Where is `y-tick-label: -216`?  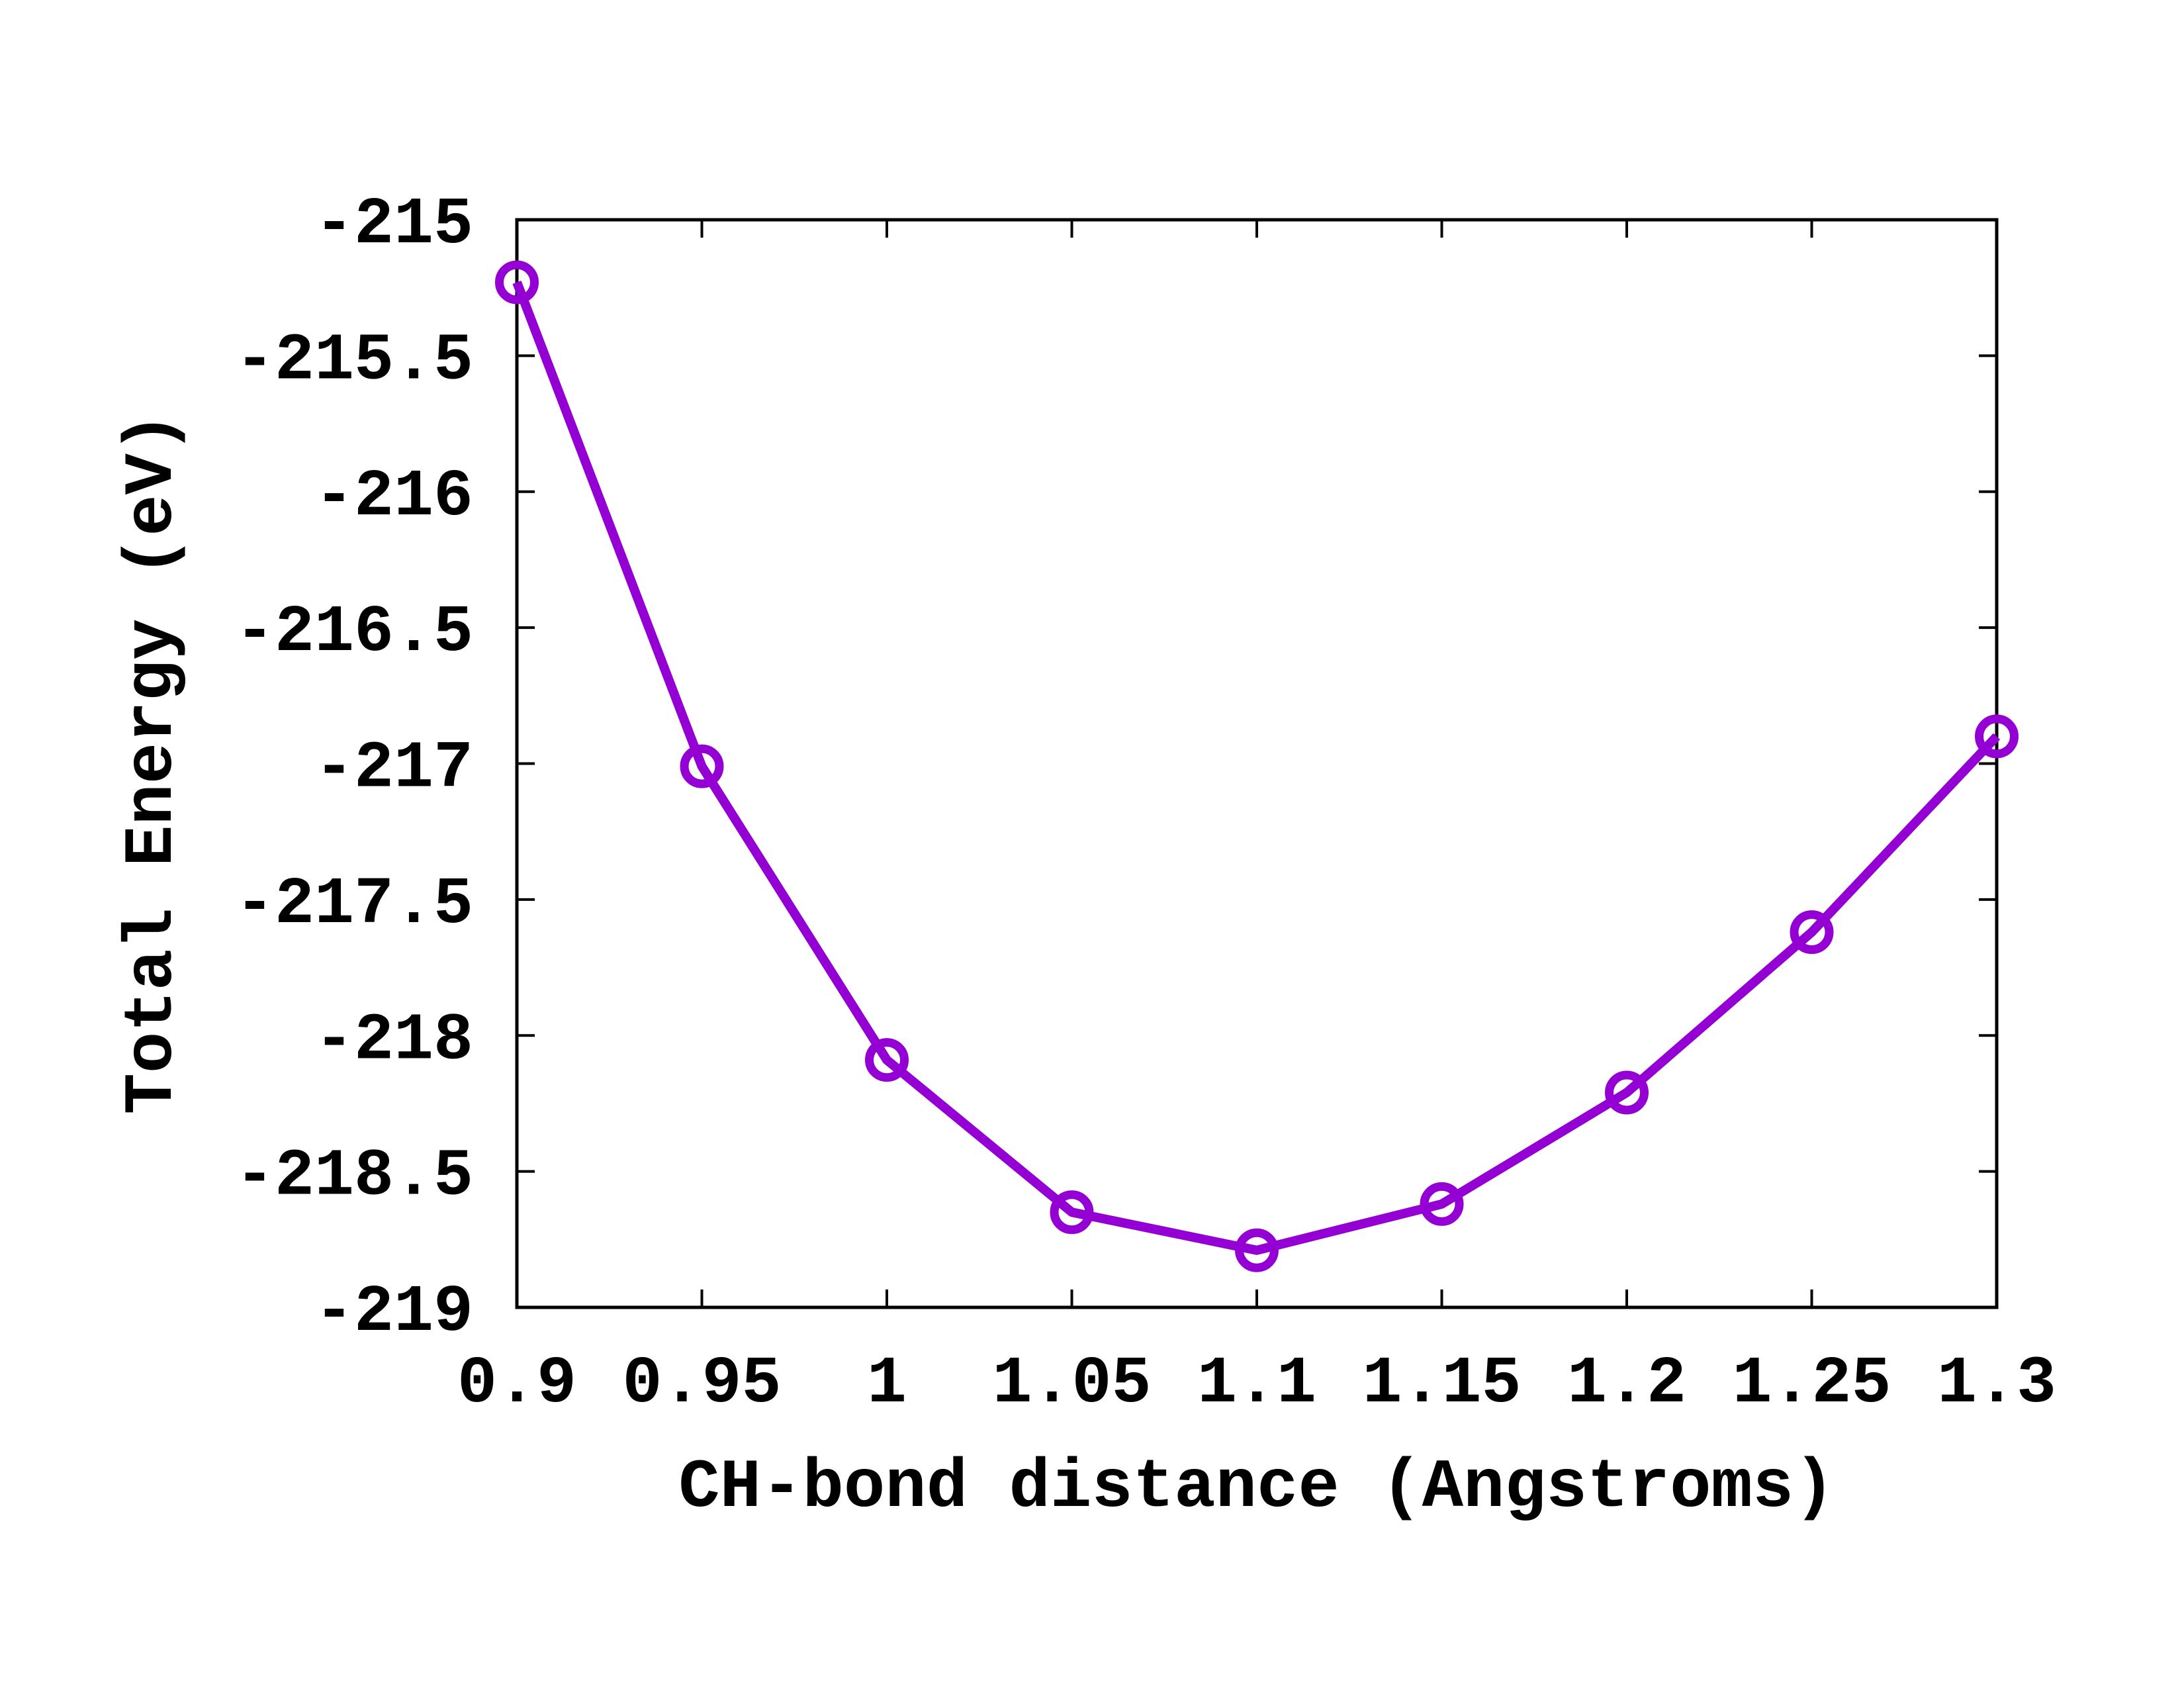
y-tick-label: -216 is located at coordinates (393, 497).